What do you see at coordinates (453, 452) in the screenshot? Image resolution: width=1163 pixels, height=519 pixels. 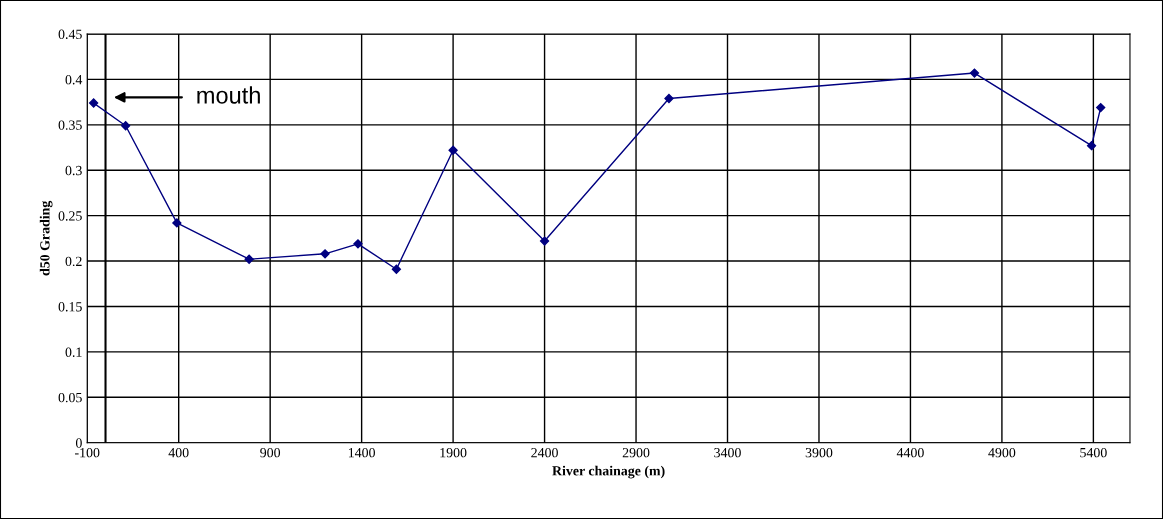 I see `x-tick-label: 1900` at bounding box center [453, 452].